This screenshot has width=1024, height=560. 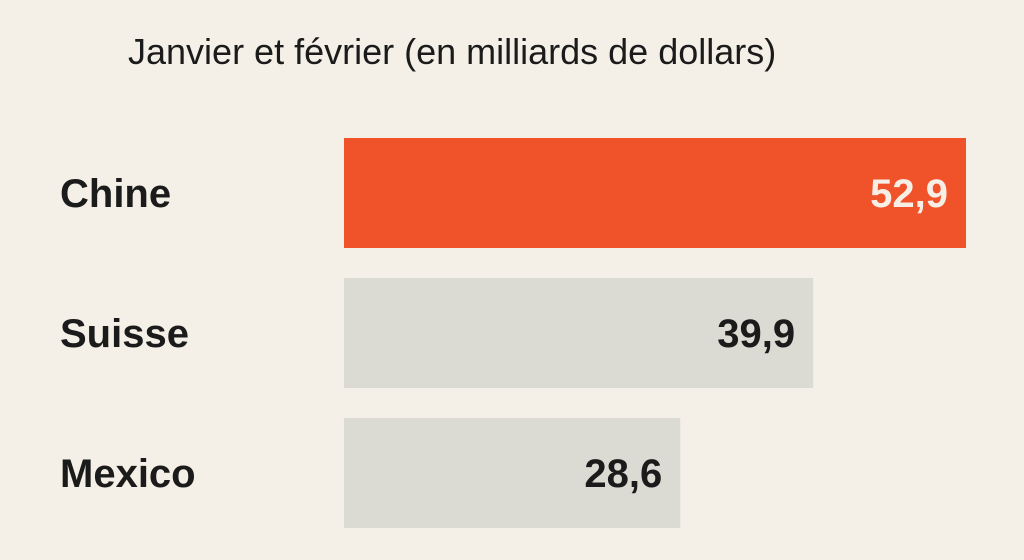 I want to click on category-label-chine: Chine, so click(x=115, y=194).